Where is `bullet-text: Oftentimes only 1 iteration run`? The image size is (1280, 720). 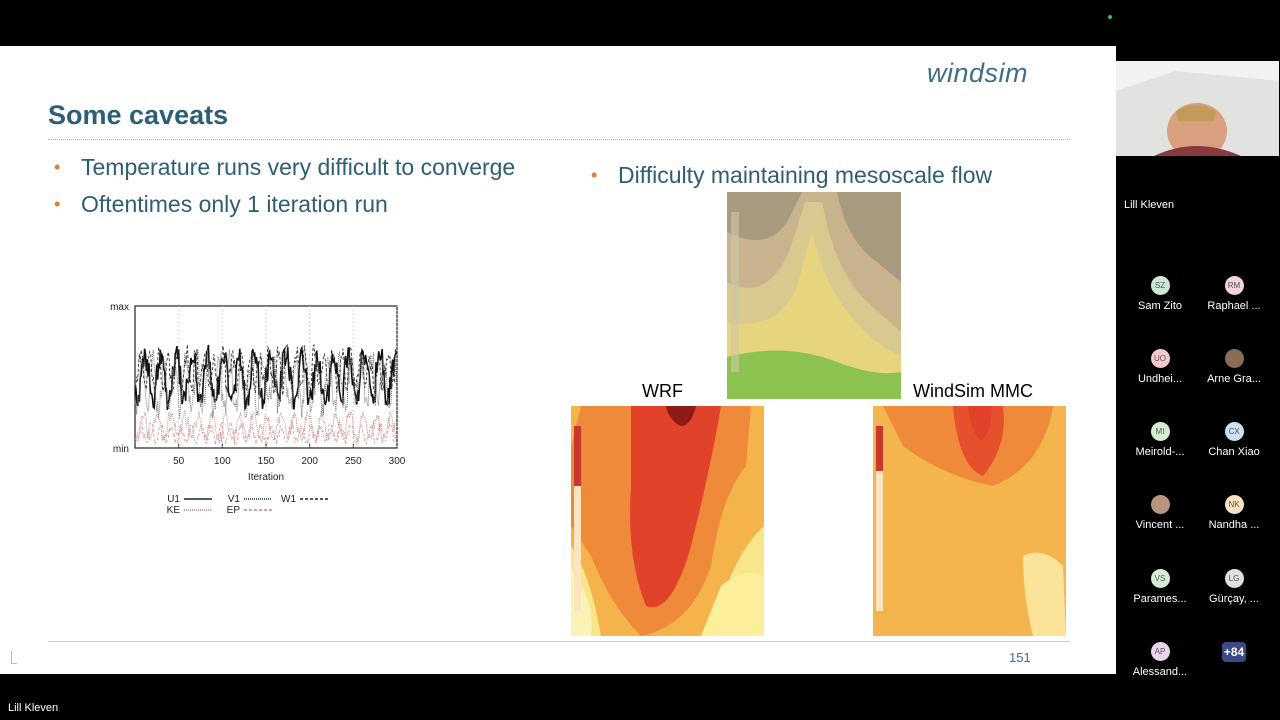 bullet-text: Oftentimes only 1 iteration run is located at coordinates (234, 204).